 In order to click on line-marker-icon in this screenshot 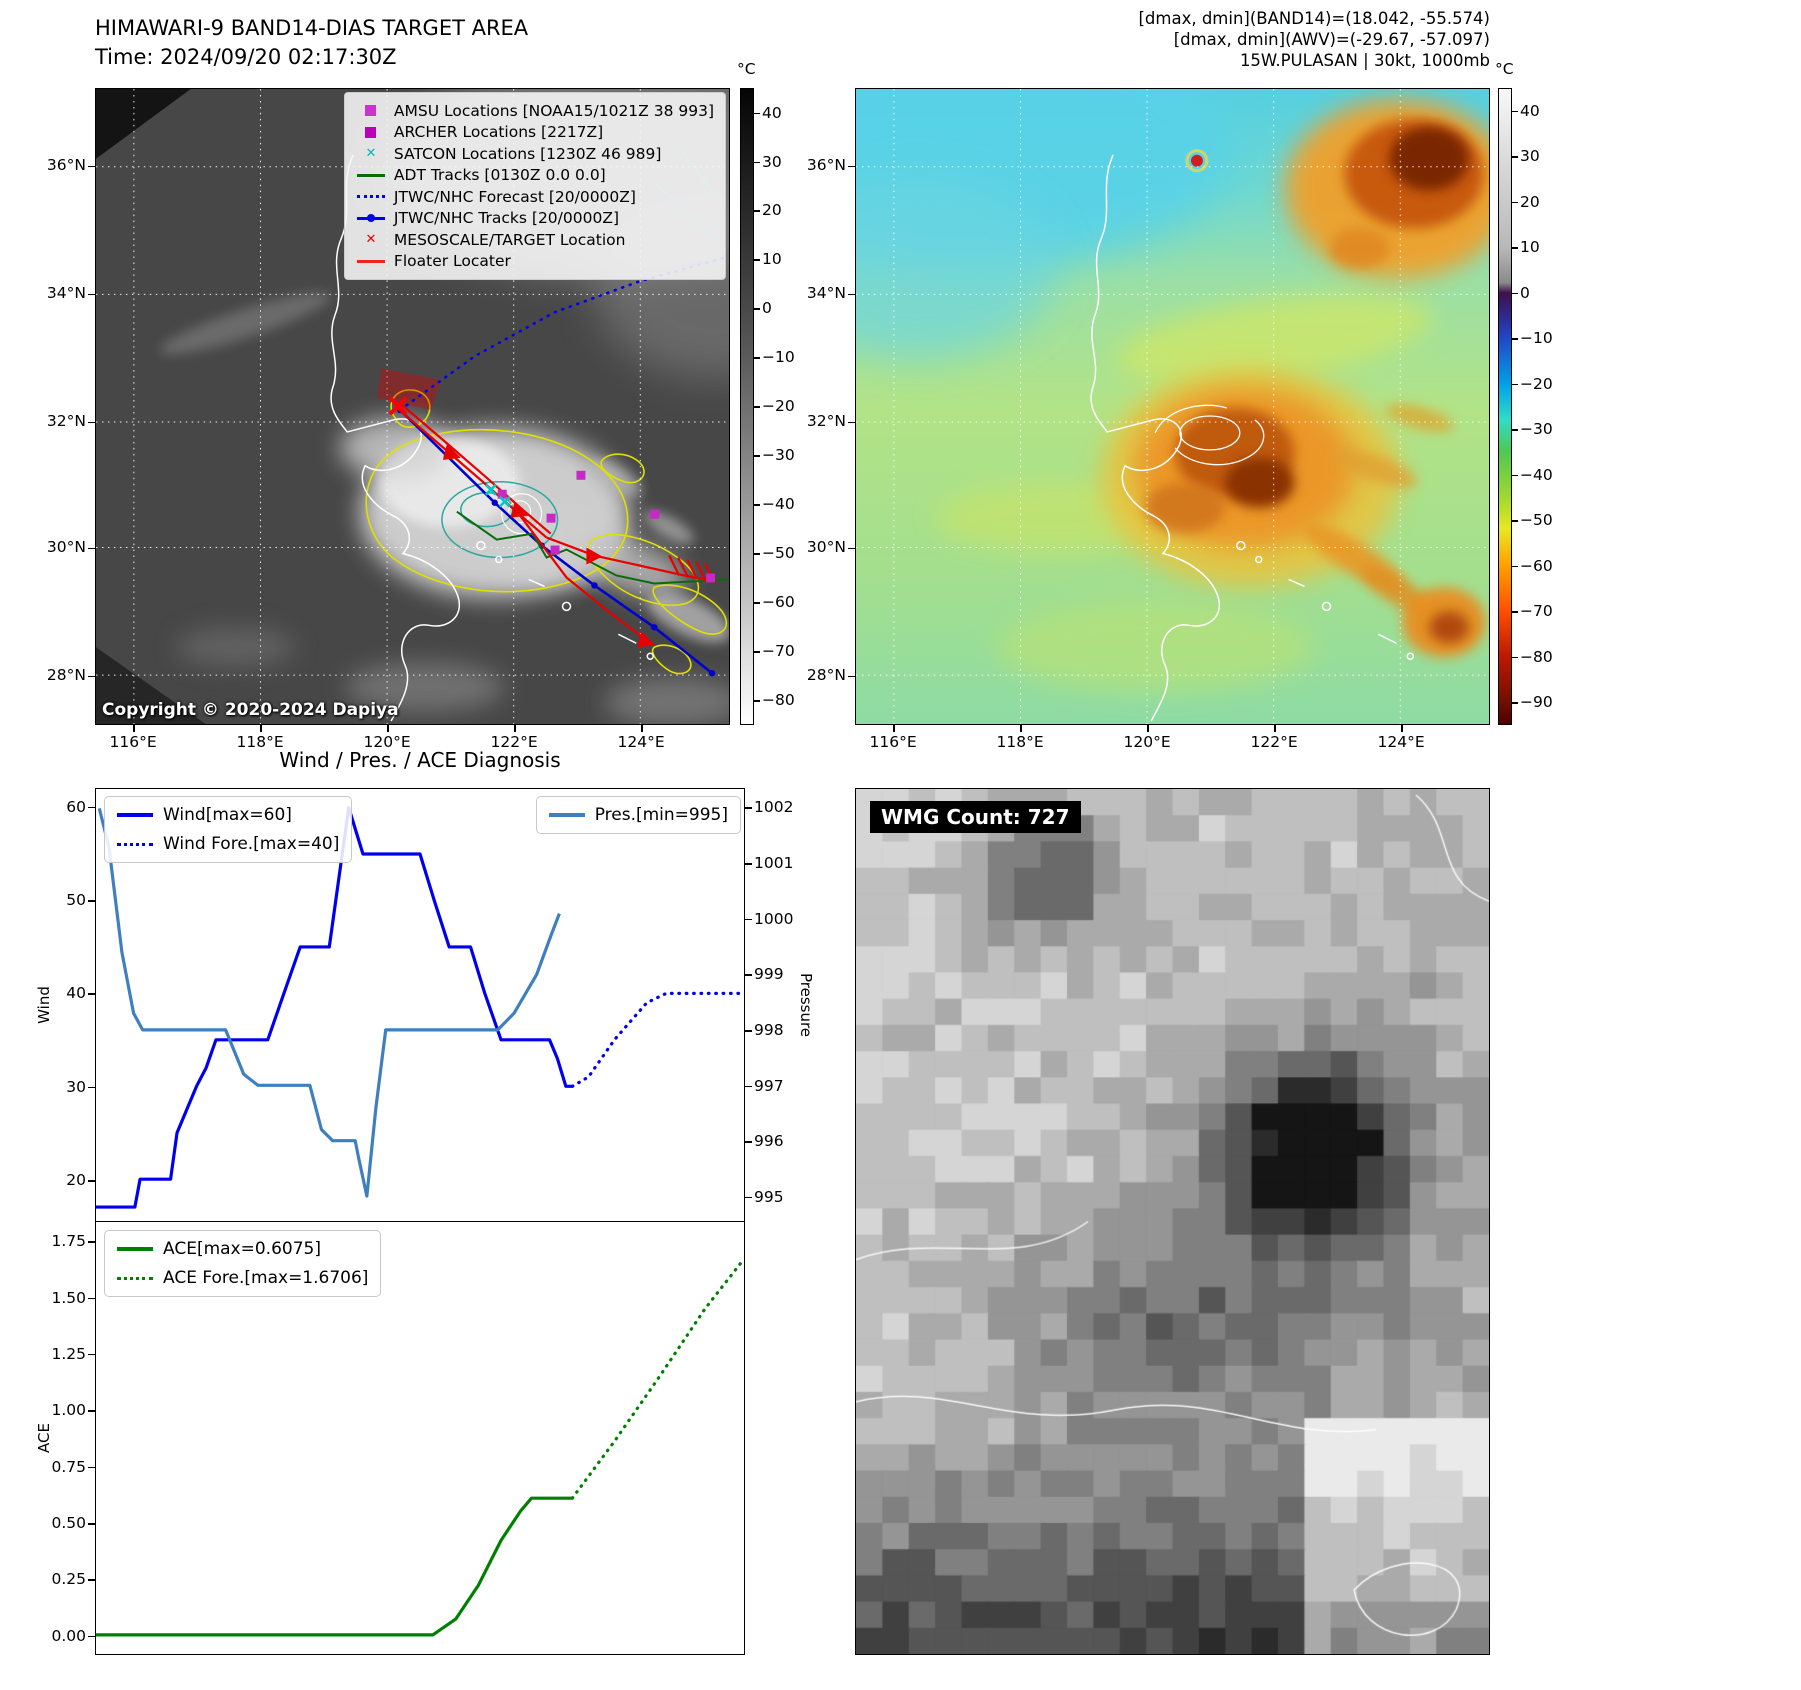, I will do `click(371, 175)`.